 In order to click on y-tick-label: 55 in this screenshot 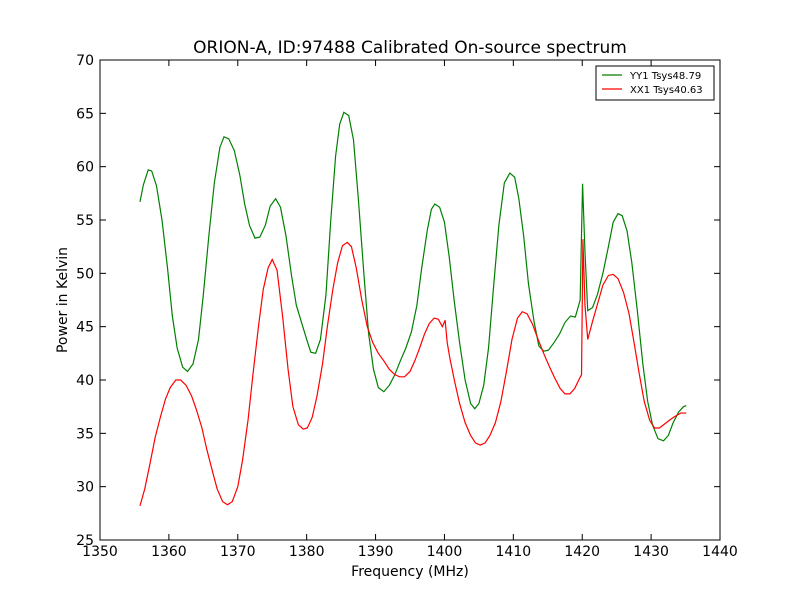, I will do `click(85, 221)`.